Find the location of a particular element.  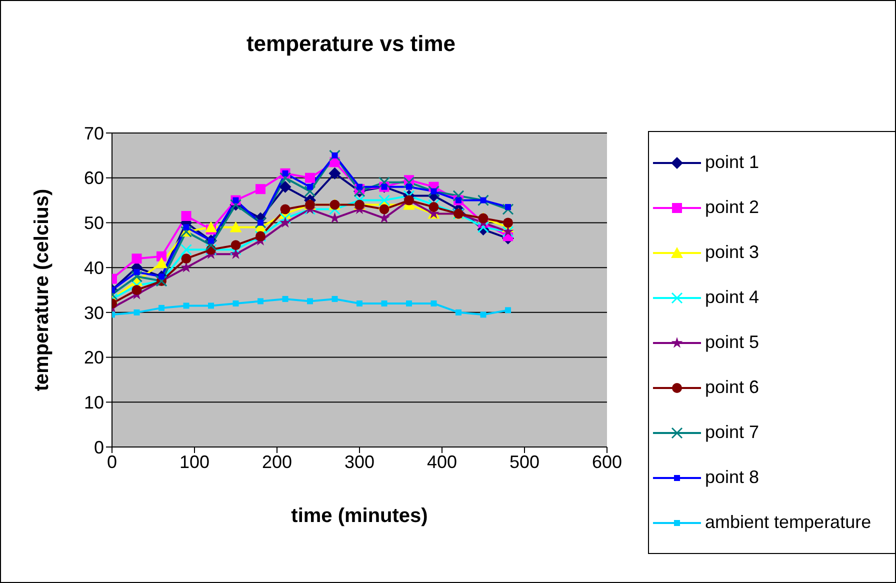

legend-label: point 1 is located at coordinates (732, 162).